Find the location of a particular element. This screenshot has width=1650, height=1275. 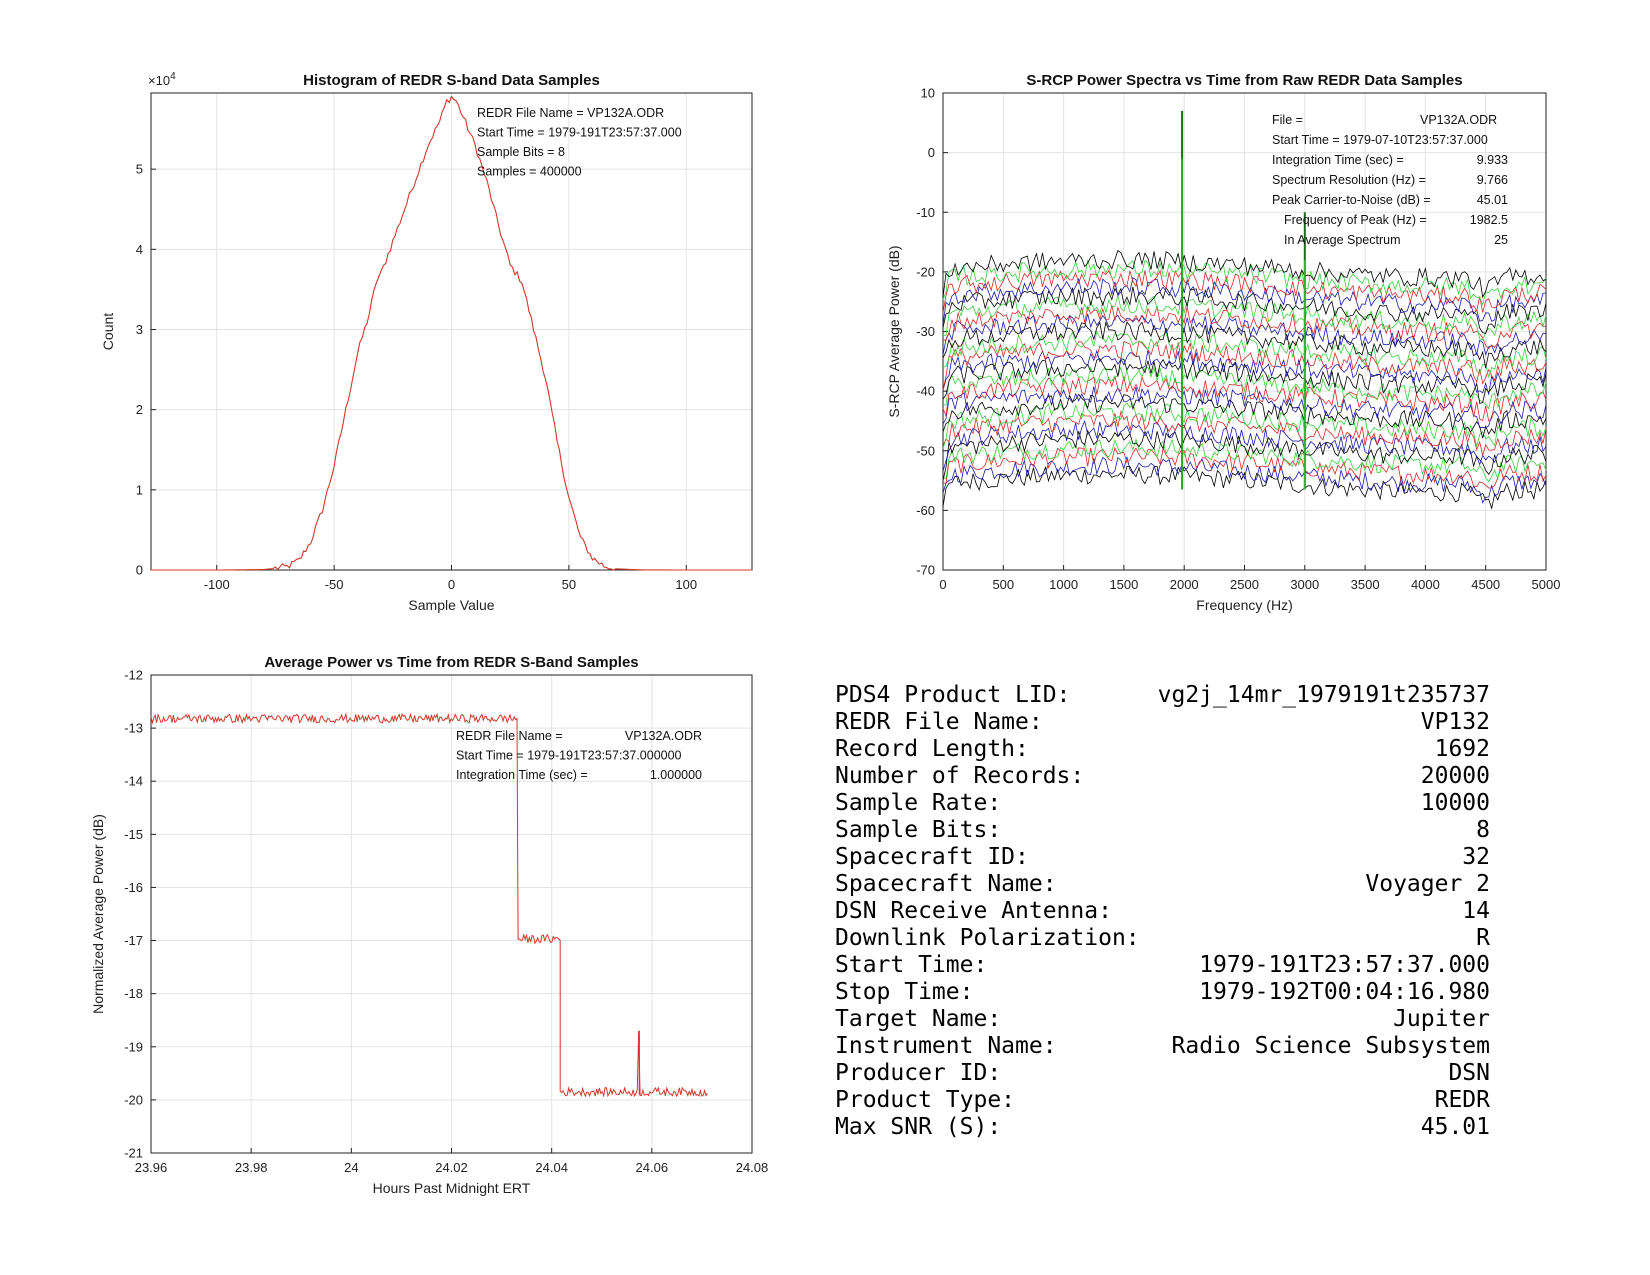

info-label: Number of Records: is located at coordinates (960, 776).